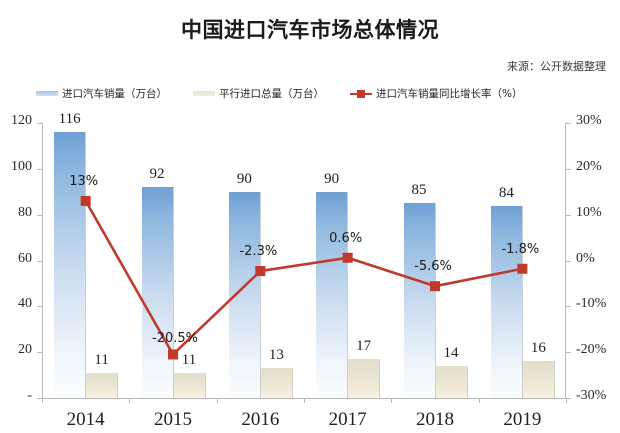 Image resolution: width=620 pixels, height=433 pixels. I want to click on legend-swatch-parallel-icon, so click(204, 93).